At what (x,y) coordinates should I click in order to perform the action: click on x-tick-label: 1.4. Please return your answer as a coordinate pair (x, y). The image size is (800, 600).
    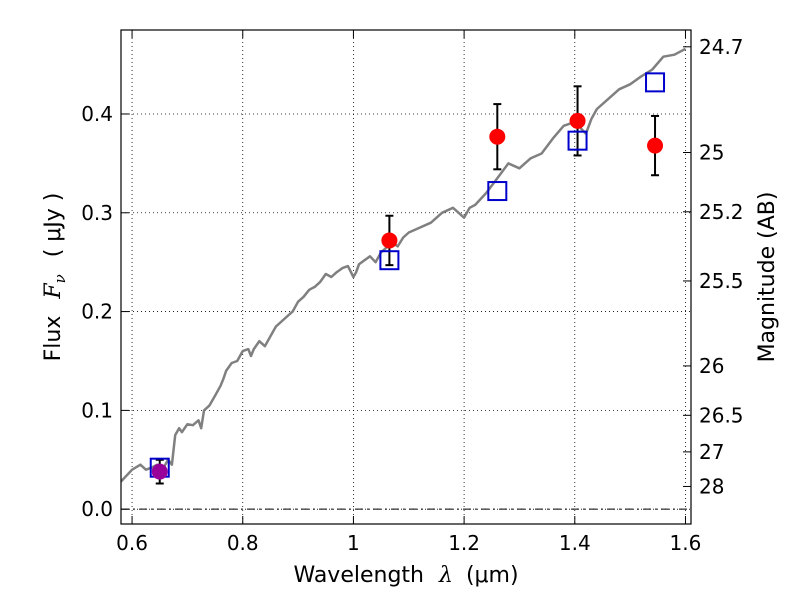
    Looking at the image, I should click on (575, 543).